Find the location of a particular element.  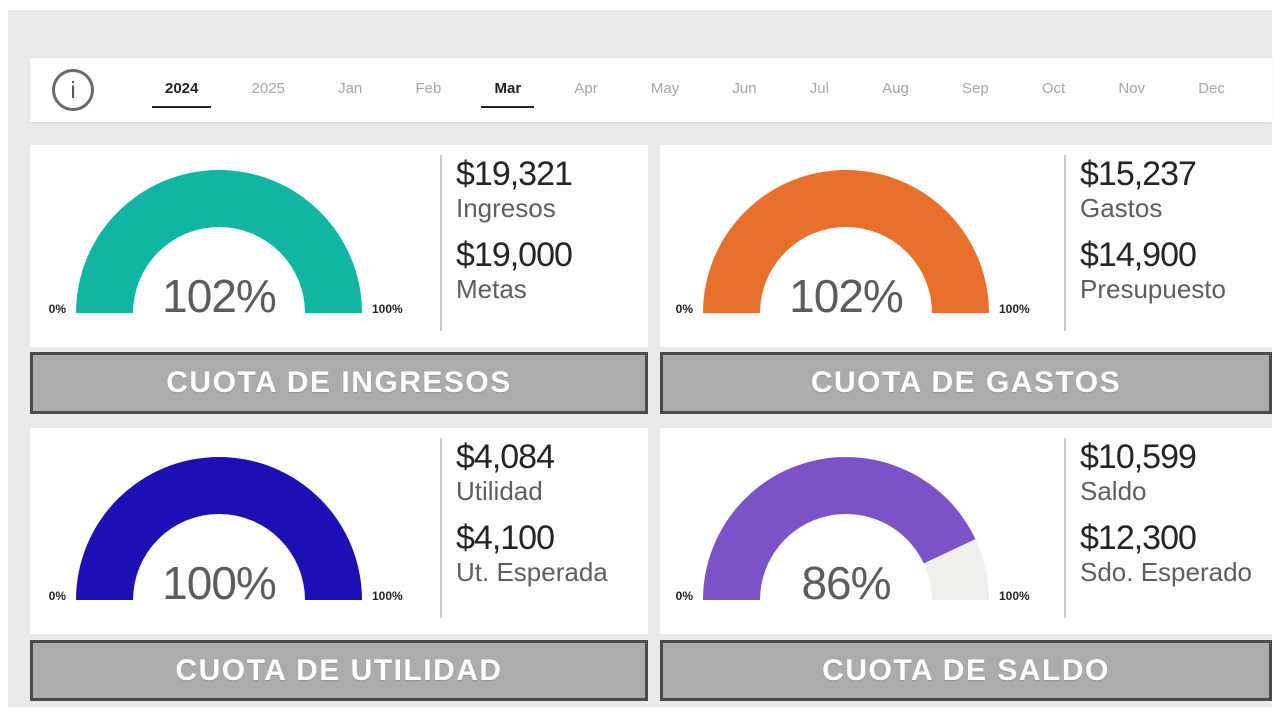

info-icon: i is located at coordinates (73, 90).